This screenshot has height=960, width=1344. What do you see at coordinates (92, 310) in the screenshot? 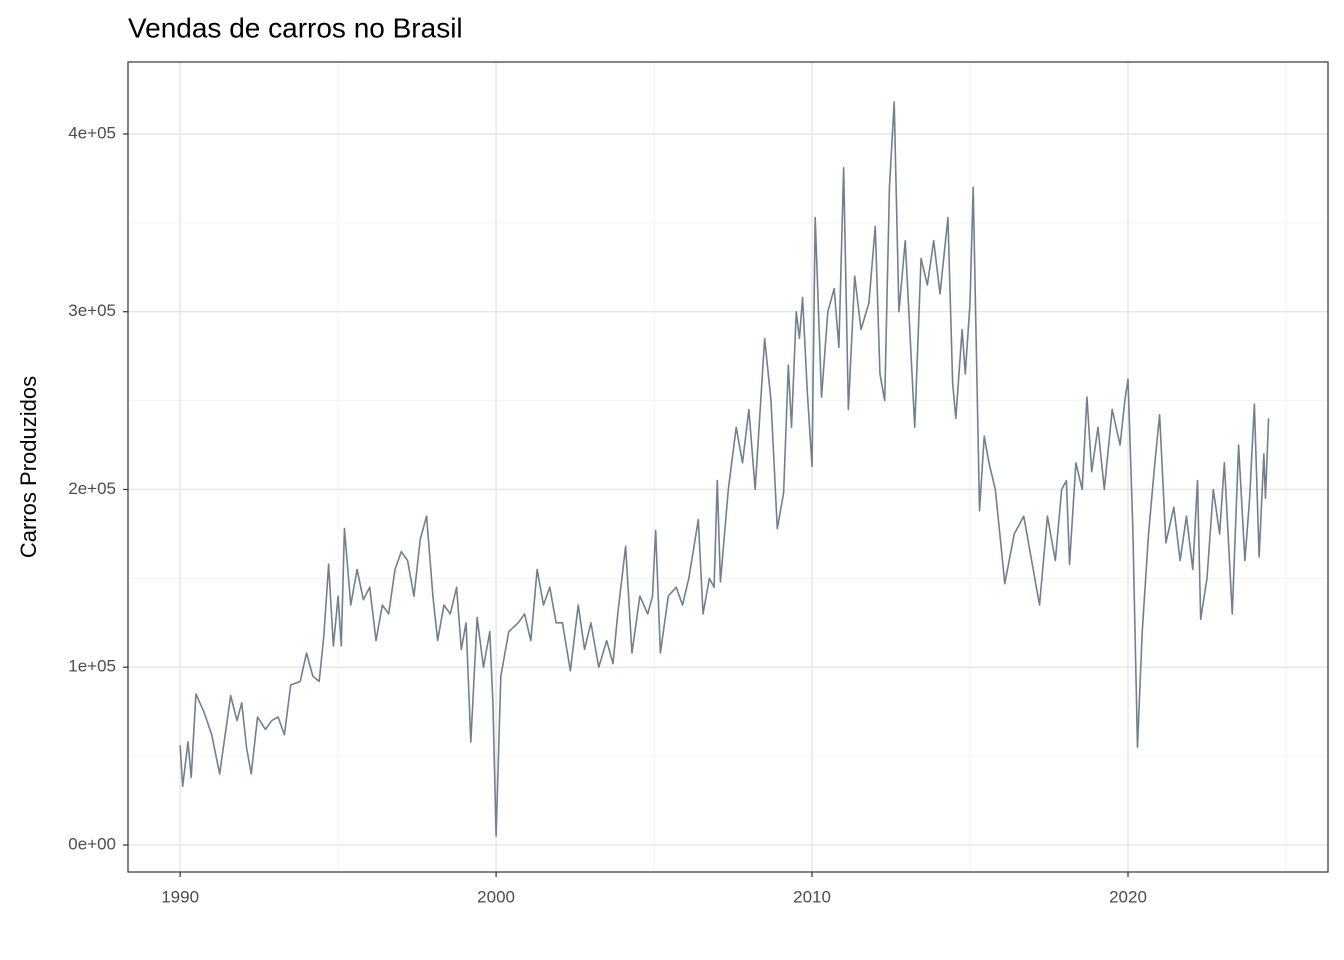
I see `y-tick-label: 3e+05` at bounding box center [92, 310].